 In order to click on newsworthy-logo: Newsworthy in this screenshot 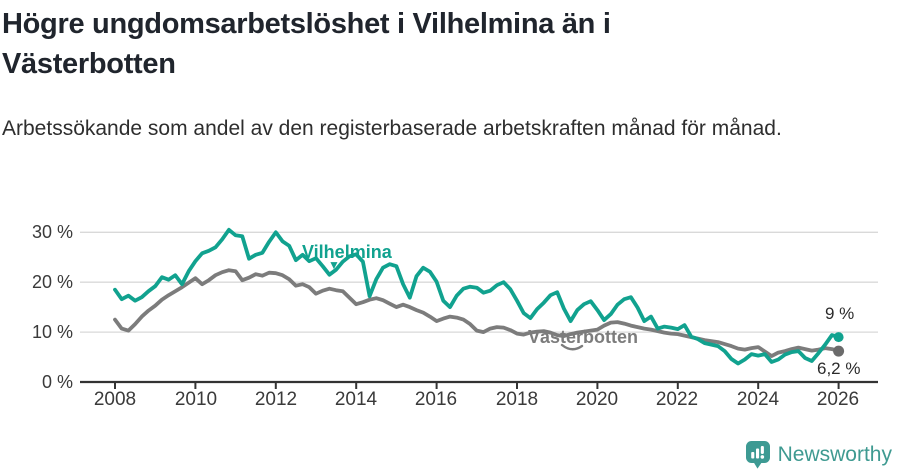, I will do `click(818, 454)`.